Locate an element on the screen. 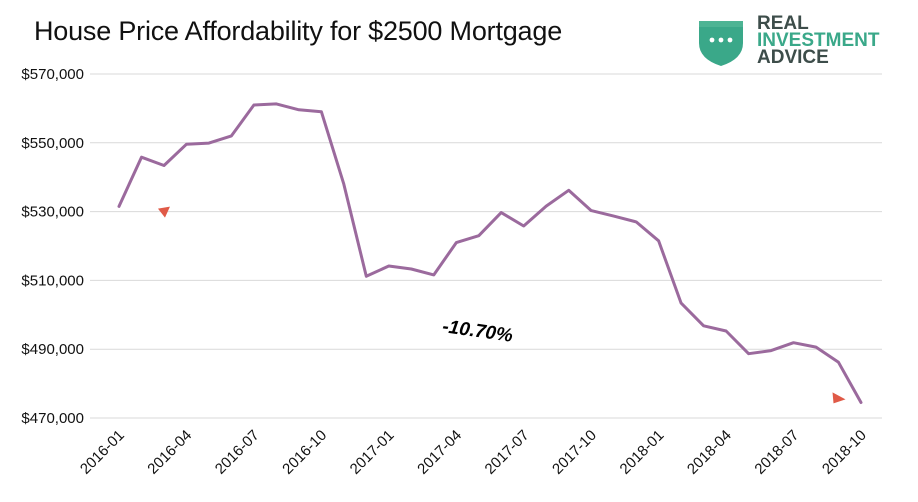 The width and height of the screenshot is (918, 502). x-tick-label: 2017-01 is located at coordinates (372, 452).